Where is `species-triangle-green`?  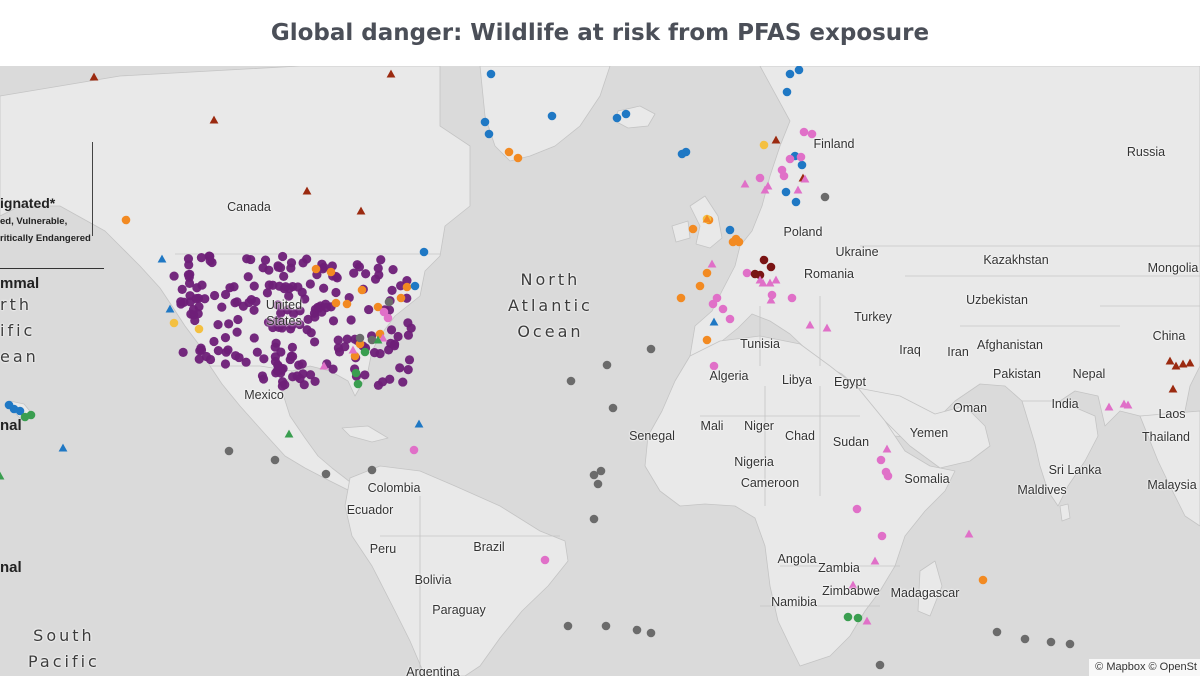
species-triangle-green is located at coordinates (289, 433).